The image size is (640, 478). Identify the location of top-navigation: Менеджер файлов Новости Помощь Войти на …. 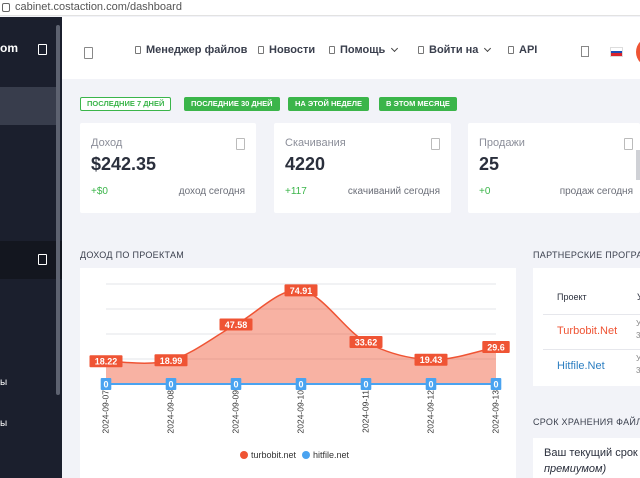
(351, 48).